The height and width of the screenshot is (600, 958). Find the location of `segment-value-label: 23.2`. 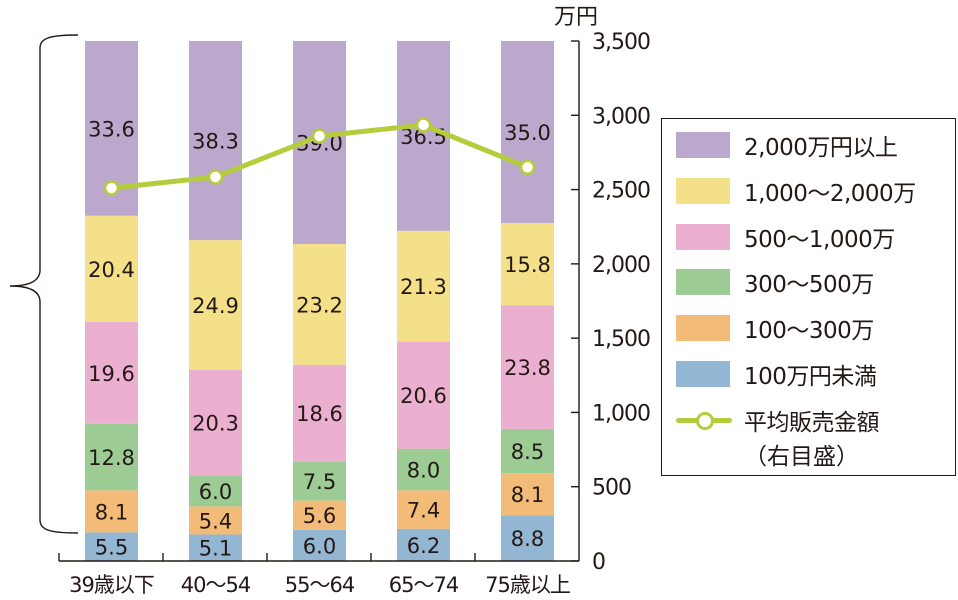

segment-value-label: 23.2 is located at coordinates (319, 305).